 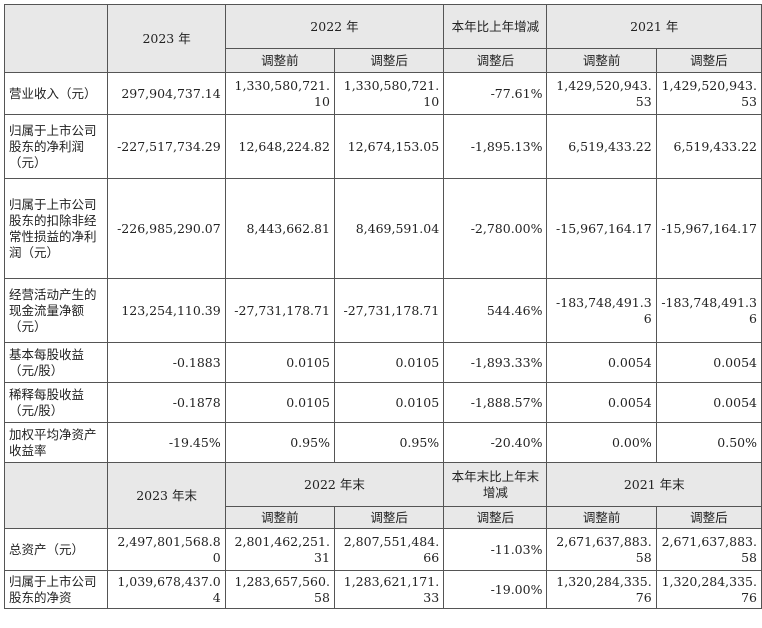 What do you see at coordinates (334, 484) in the screenshot?
I see `header-year-prior: 2022 年末` at bounding box center [334, 484].